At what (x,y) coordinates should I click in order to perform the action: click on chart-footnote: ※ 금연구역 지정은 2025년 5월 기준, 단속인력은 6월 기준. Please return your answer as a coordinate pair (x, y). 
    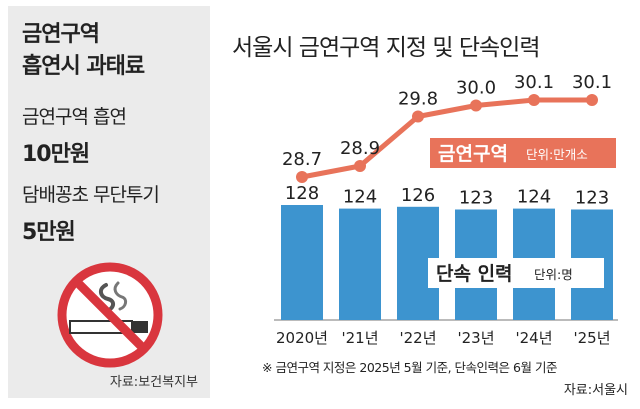
    Looking at the image, I should click on (409, 367).